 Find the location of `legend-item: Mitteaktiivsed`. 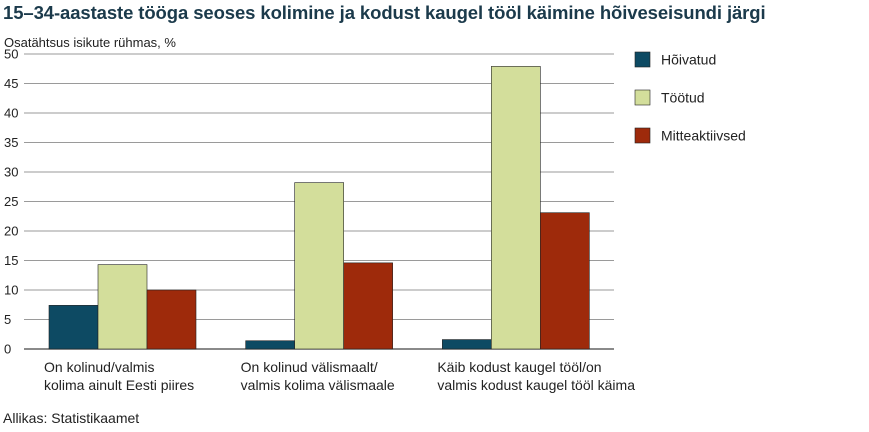

legend-item: Mitteaktiivsed is located at coordinates (690, 135).